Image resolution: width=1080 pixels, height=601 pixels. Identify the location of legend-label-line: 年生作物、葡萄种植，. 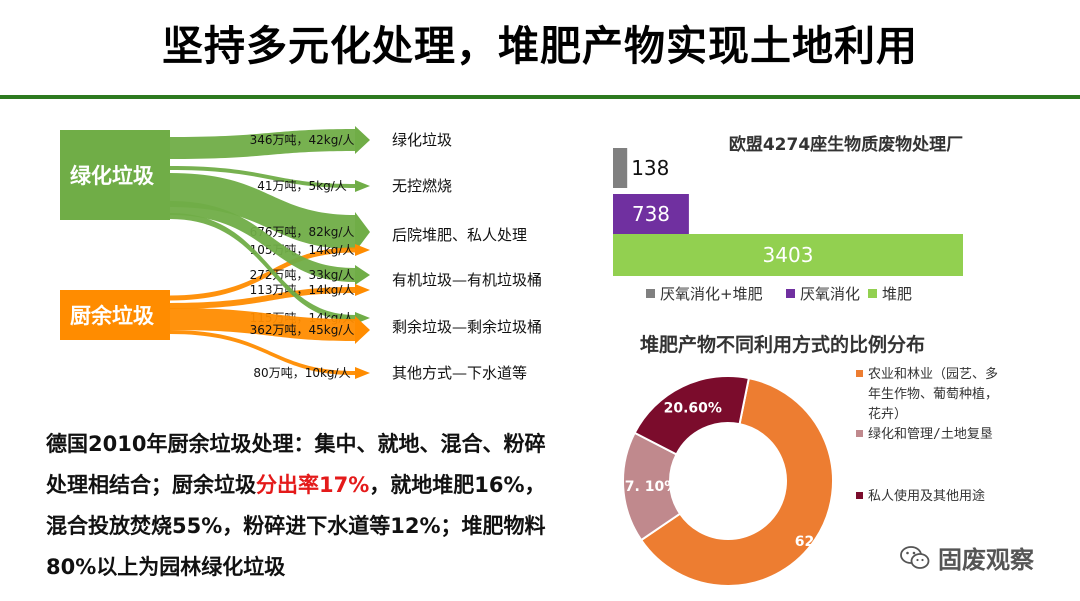
(933, 394).